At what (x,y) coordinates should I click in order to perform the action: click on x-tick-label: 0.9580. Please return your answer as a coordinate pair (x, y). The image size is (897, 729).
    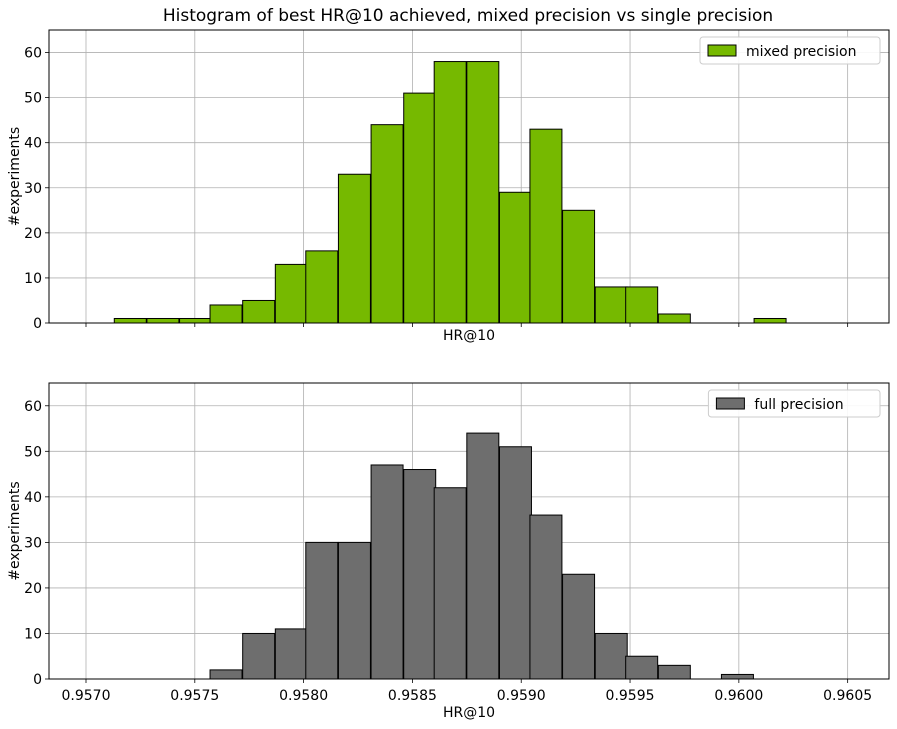
    Looking at the image, I should click on (303, 696).